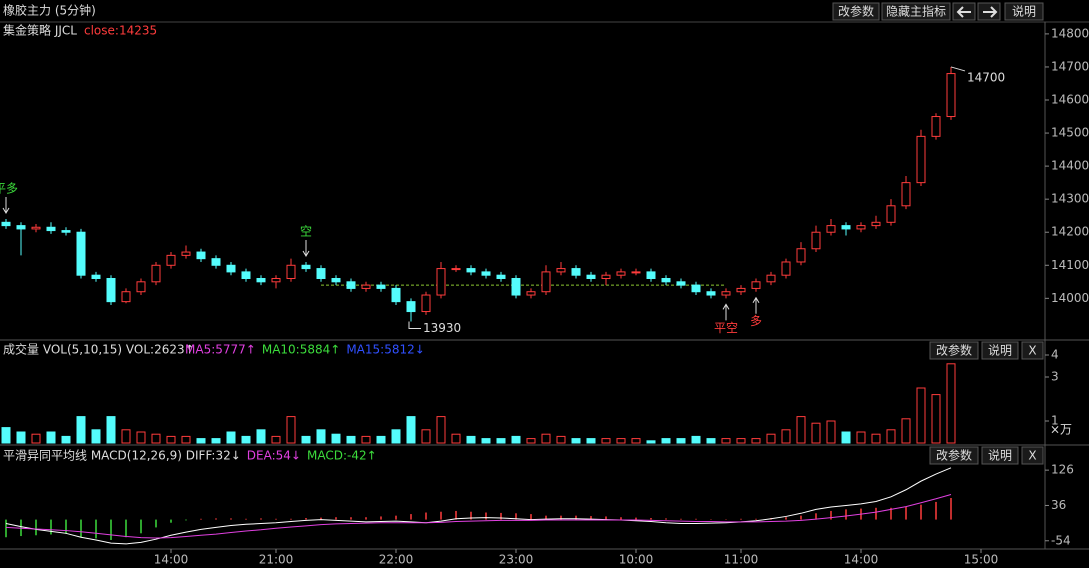 The width and height of the screenshot is (1089, 568). Describe the element at coordinates (342, 456) in the screenshot. I see `legend-entry: MACD:-42↑` at that location.